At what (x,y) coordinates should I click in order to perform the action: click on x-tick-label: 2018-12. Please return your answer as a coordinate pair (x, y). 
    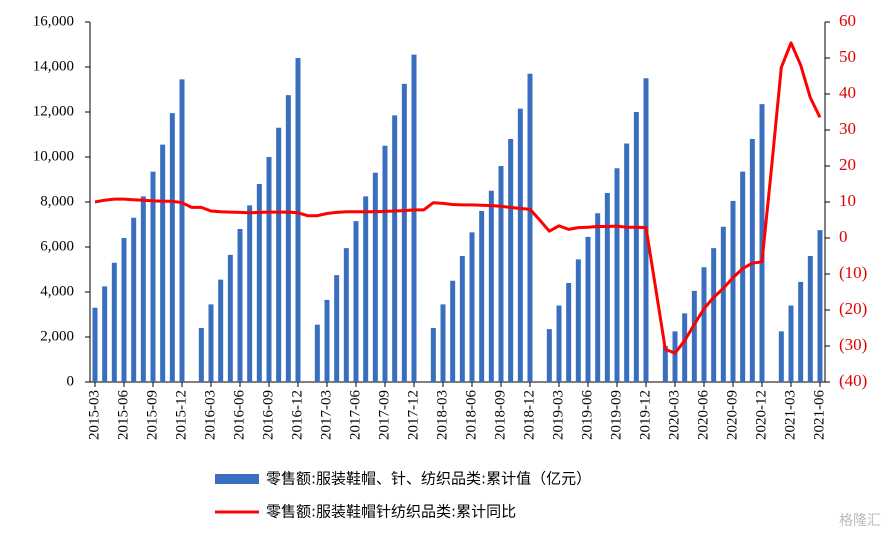
    Looking at the image, I should click on (529, 415).